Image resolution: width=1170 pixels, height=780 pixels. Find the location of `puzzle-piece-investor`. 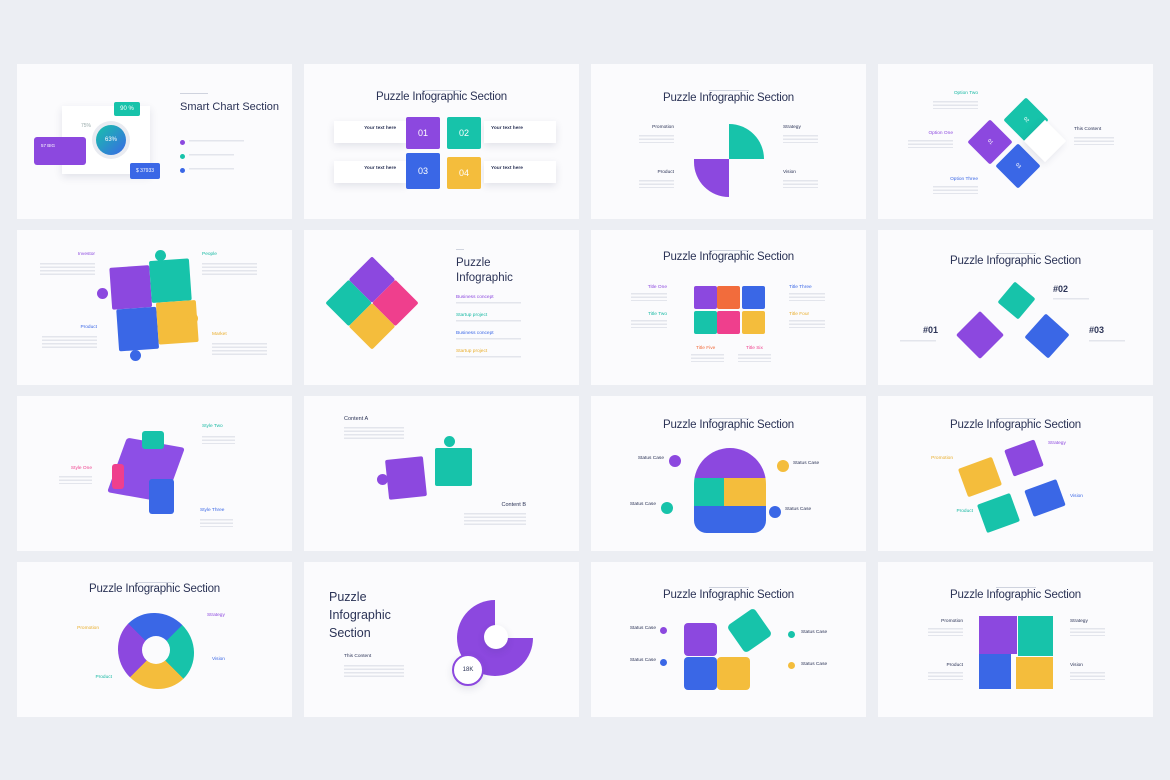

puzzle-piece-investor is located at coordinates (131, 287).